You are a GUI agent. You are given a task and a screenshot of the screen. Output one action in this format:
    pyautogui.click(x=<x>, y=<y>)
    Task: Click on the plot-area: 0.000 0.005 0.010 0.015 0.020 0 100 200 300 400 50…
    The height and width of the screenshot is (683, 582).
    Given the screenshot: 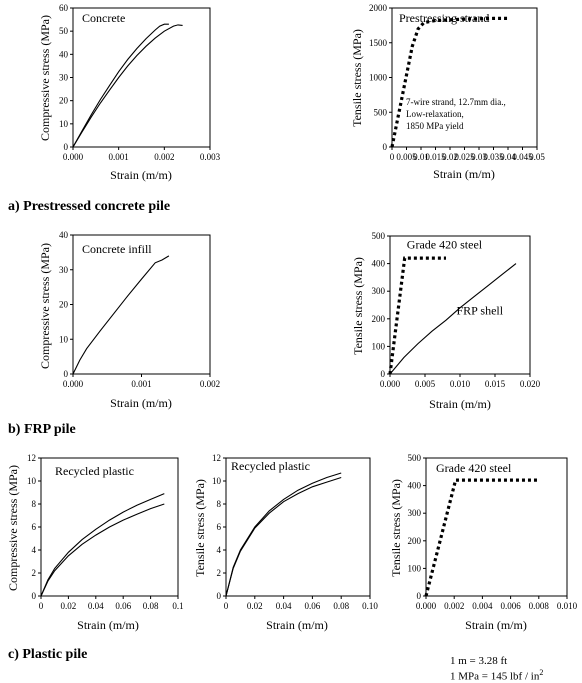 What is the action you would take?
    pyautogui.click(x=456, y=310)
    